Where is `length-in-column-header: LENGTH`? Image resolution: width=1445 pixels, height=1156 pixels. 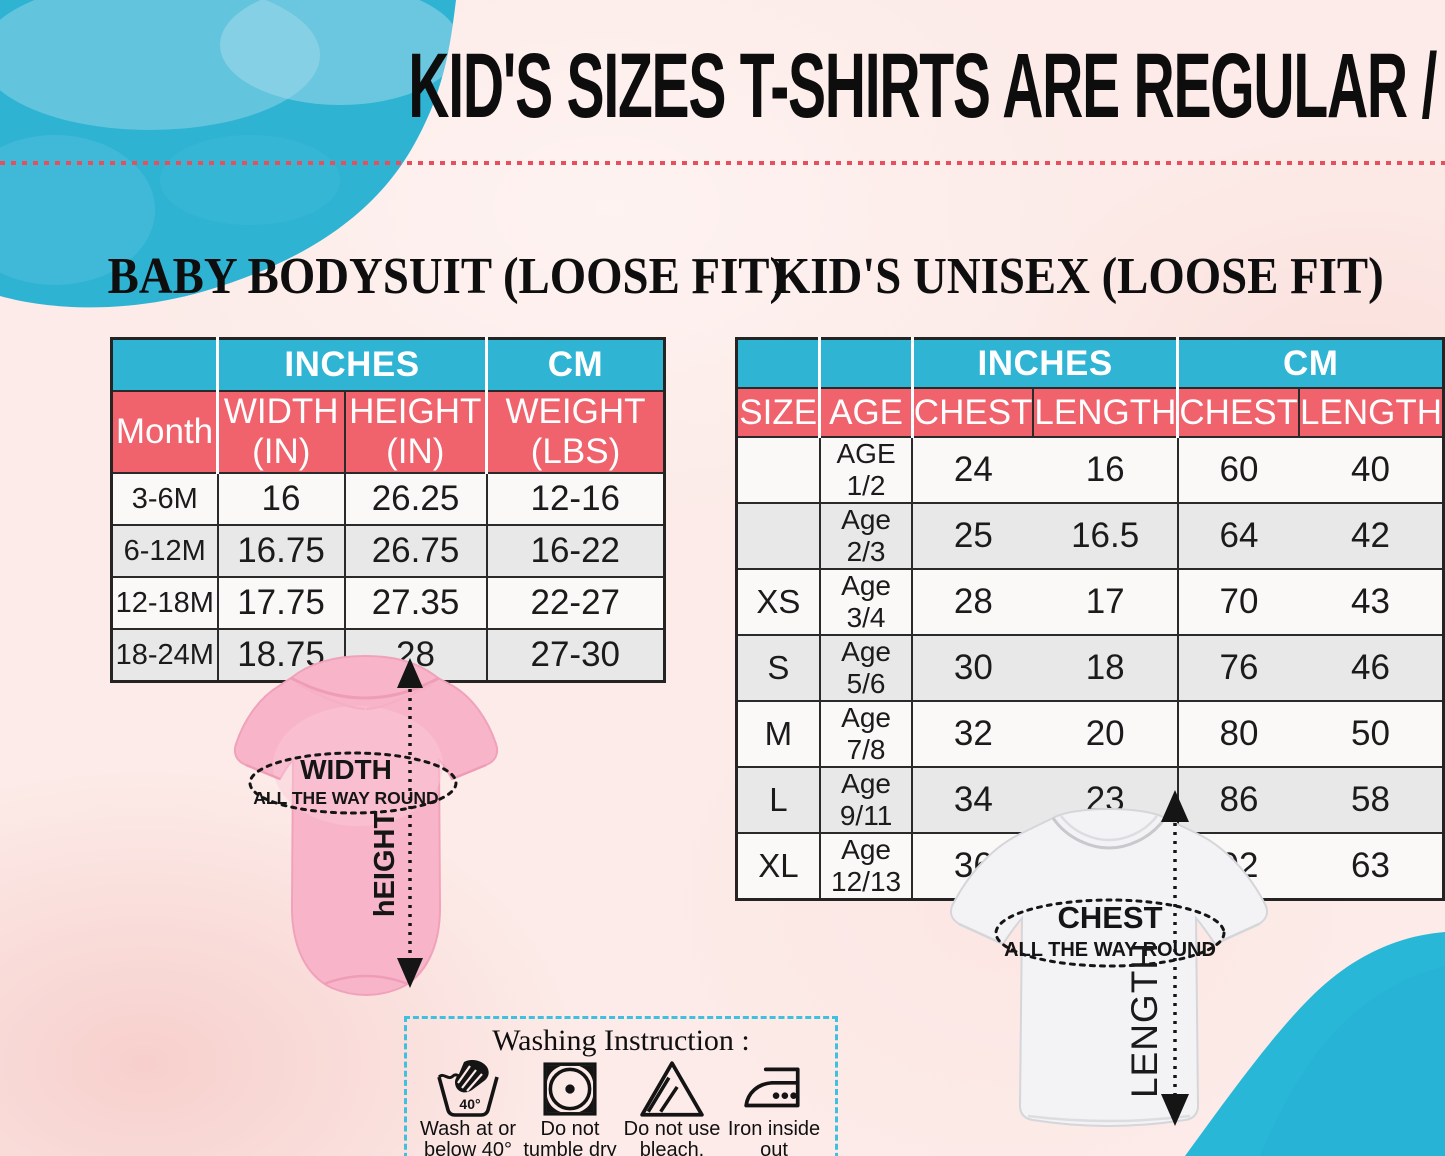 length-in-column-header: LENGTH is located at coordinates (1105, 412).